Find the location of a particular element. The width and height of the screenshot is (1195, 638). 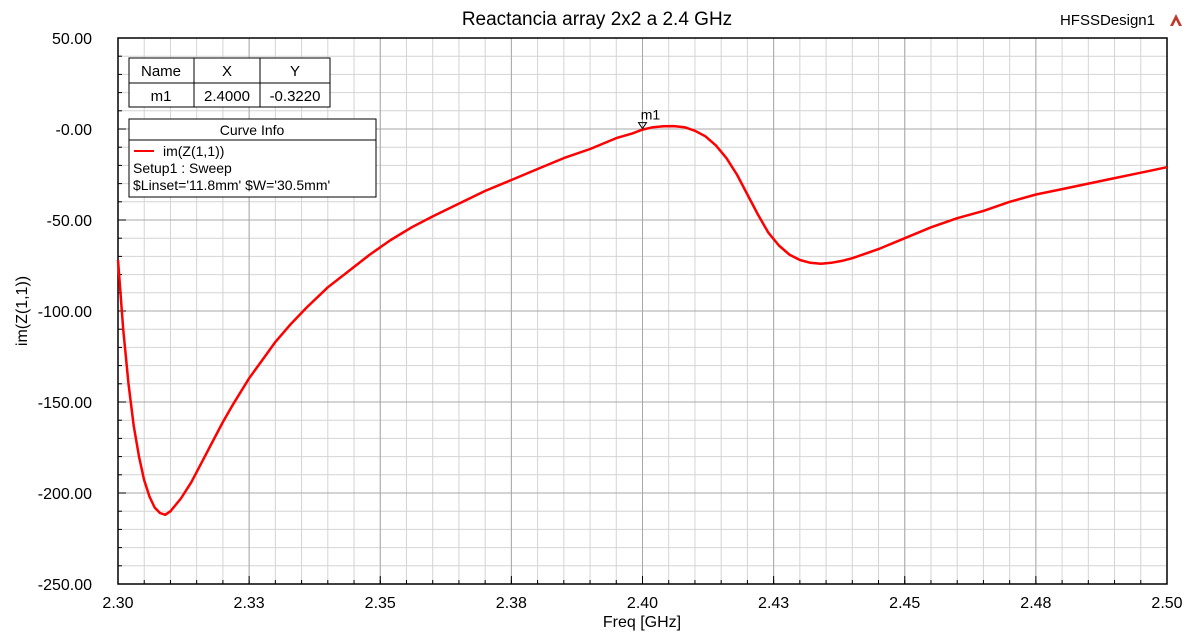

table-cell-y: -0.3220 is located at coordinates (295, 96).